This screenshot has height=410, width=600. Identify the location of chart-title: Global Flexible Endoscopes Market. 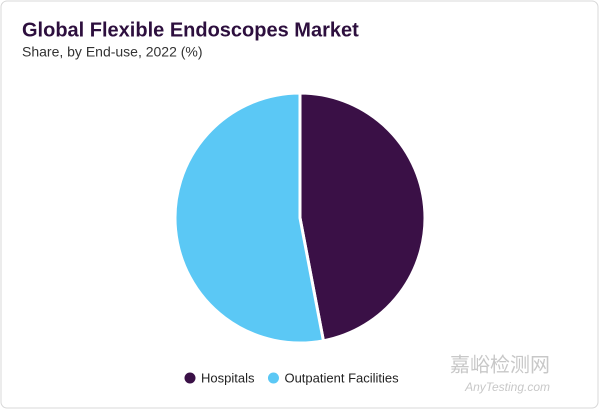
(190, 30).